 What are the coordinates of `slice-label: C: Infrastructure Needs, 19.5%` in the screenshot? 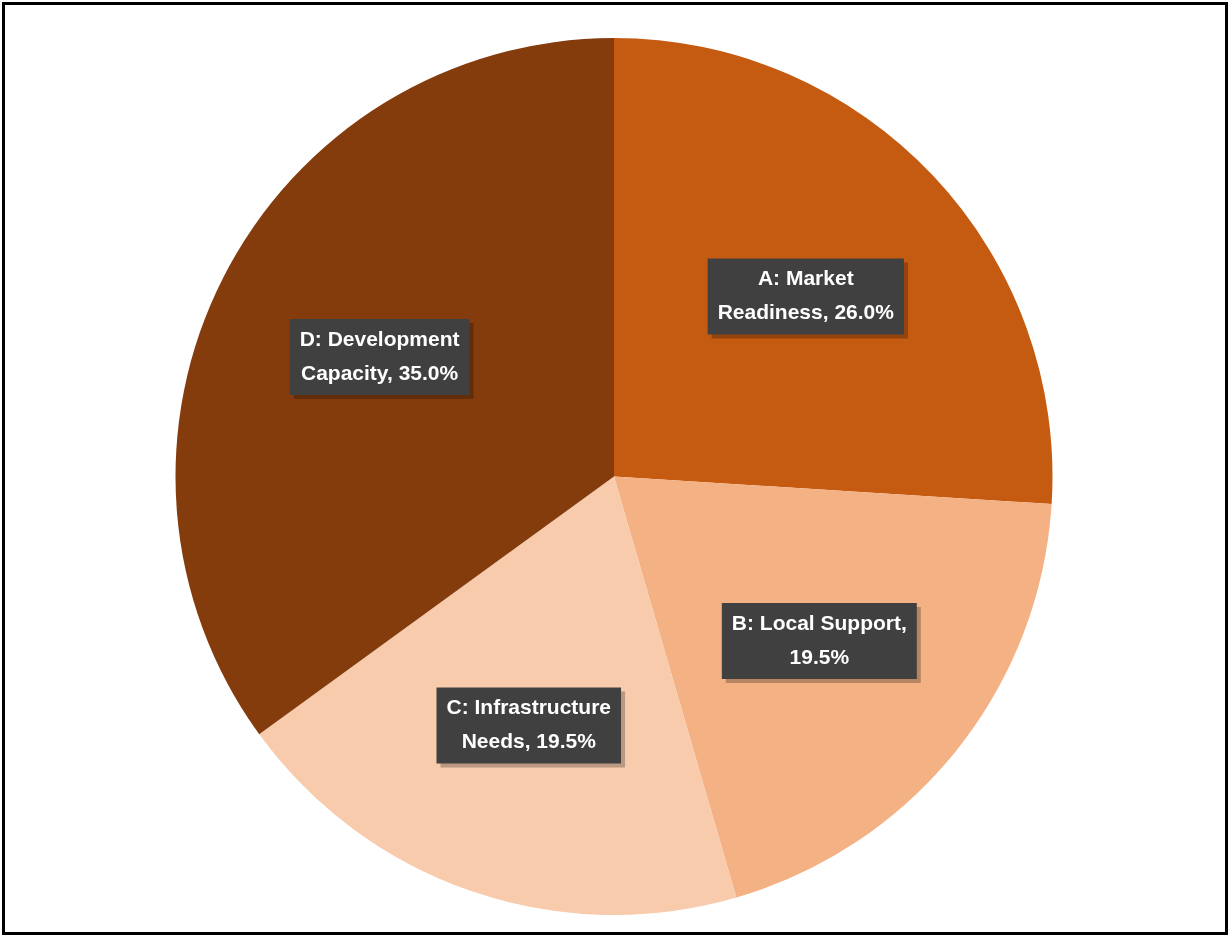 It's located at (529, 724).